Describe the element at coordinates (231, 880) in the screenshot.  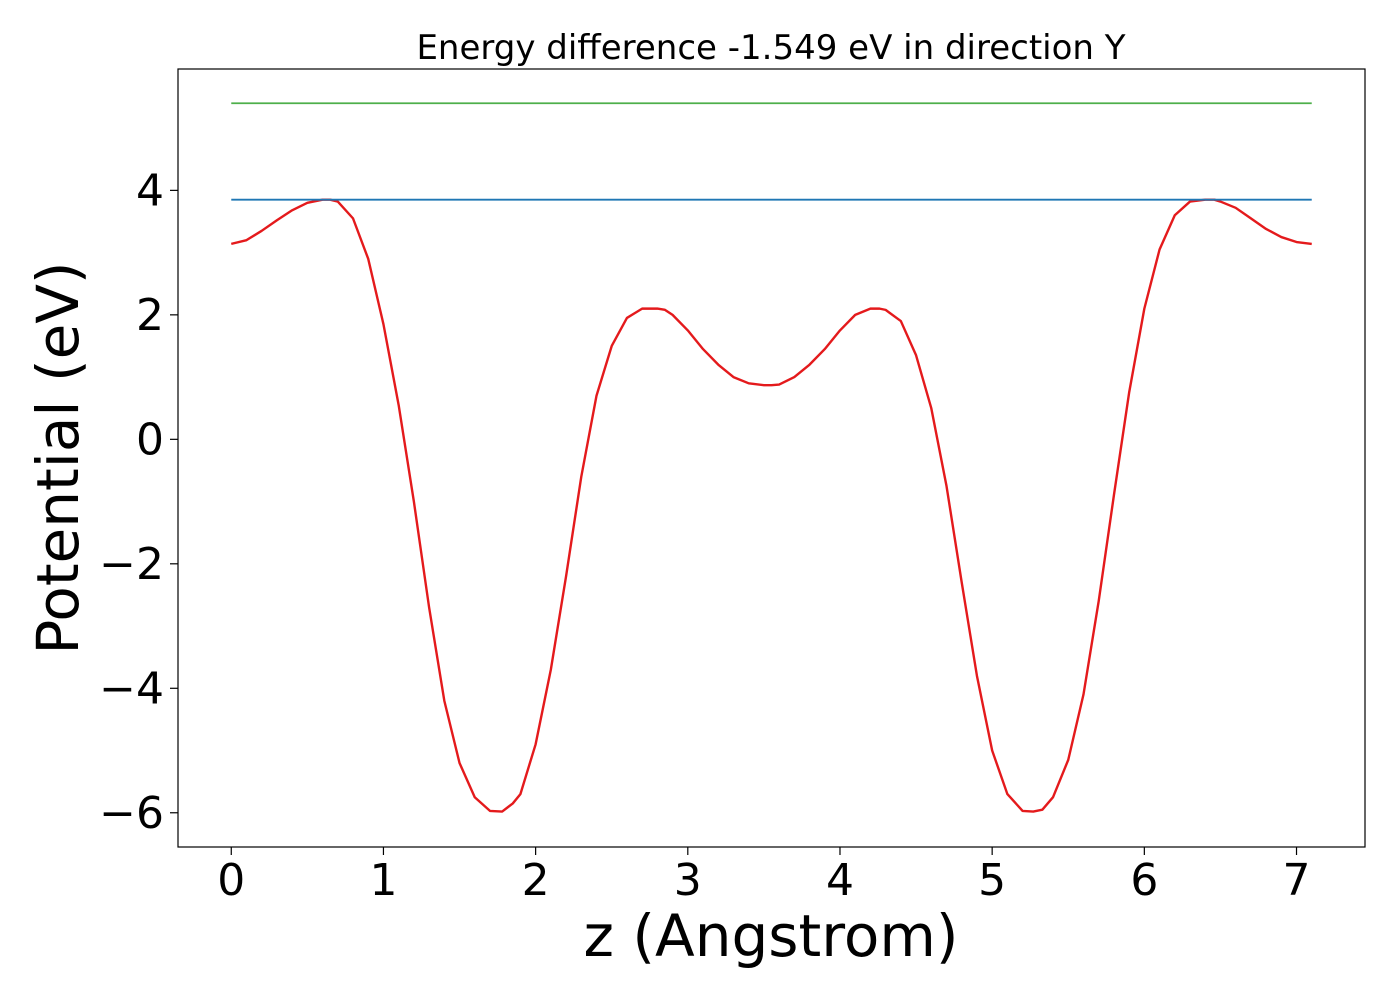
I see `x-tick-label: 0` at that location.